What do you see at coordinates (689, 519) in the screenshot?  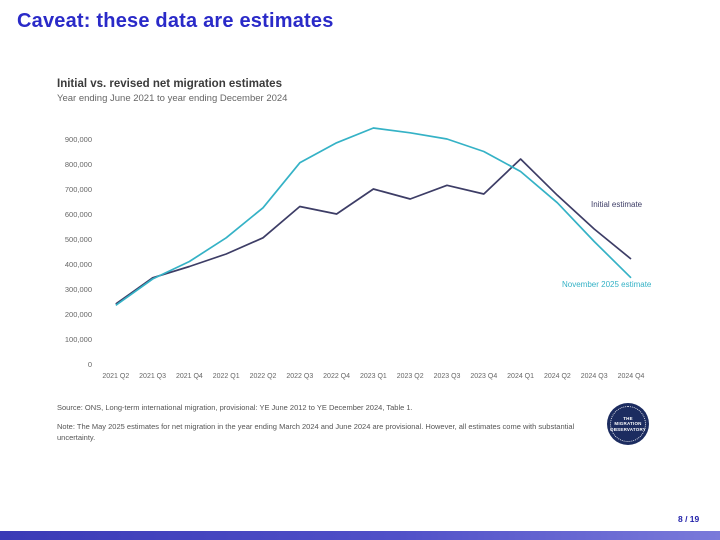 I see `page-number: 8 / 19` at bounding box center [689, 519].